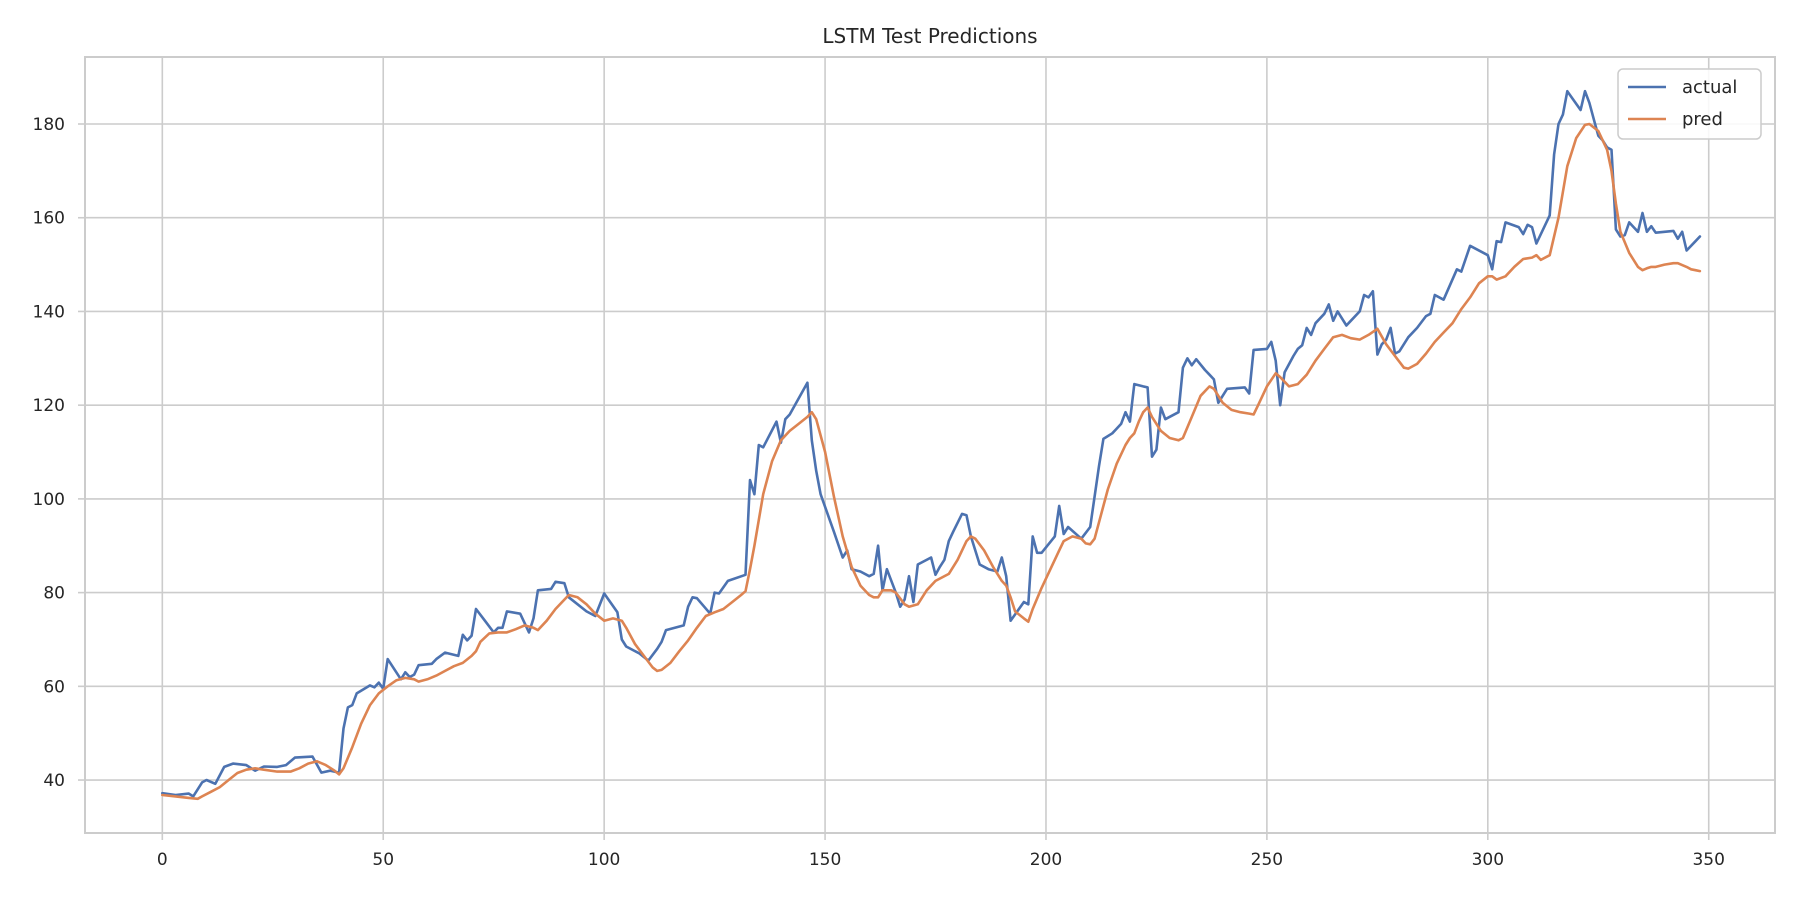  I want to click on x-tick-label: 350, so click(1708, 860).